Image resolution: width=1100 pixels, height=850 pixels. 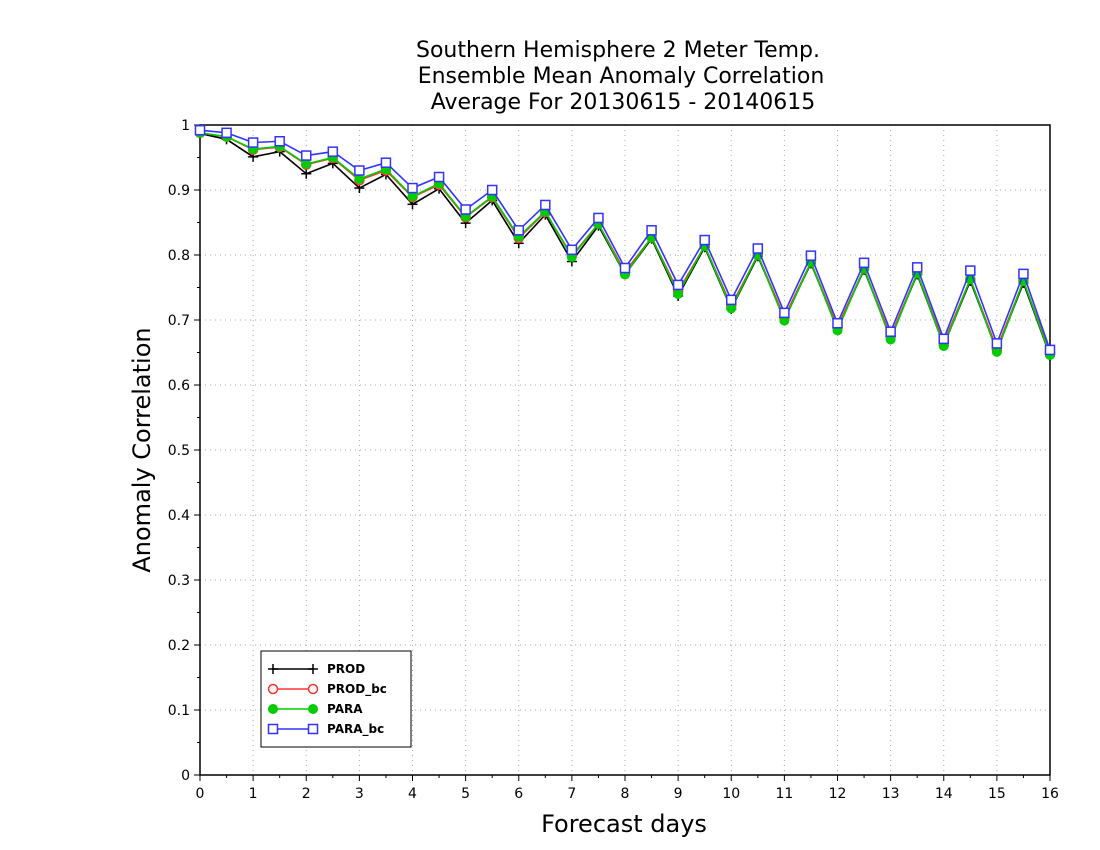 What do you see at coordinates (1050, 794) in the screenshot?
I see `x-tick-label: 16` at bounding box center [1050, 794].